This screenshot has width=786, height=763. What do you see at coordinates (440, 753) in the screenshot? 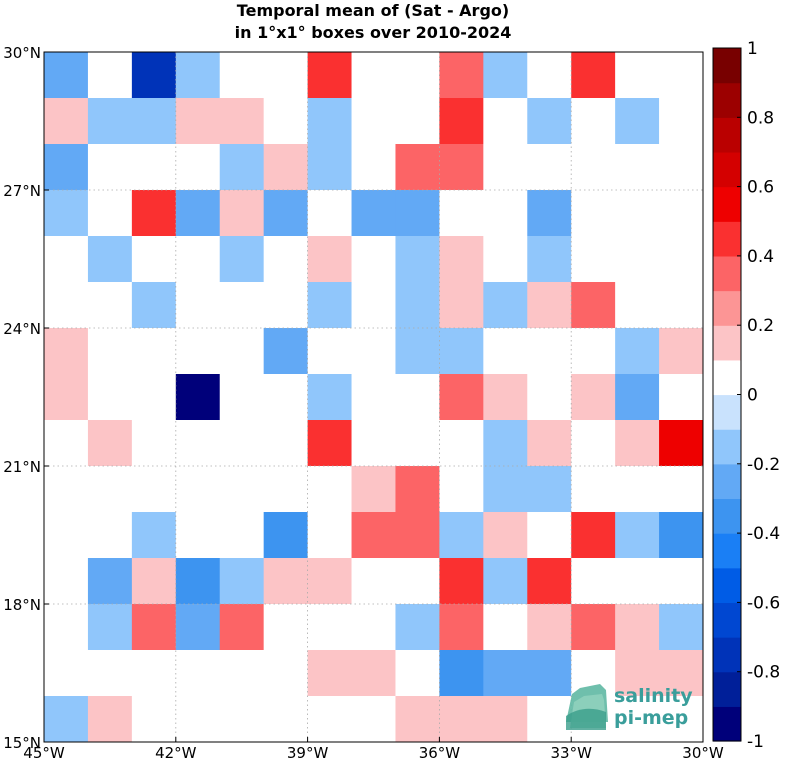
I see `x-tick-label: 36°W` at bounding box center [440, 753].